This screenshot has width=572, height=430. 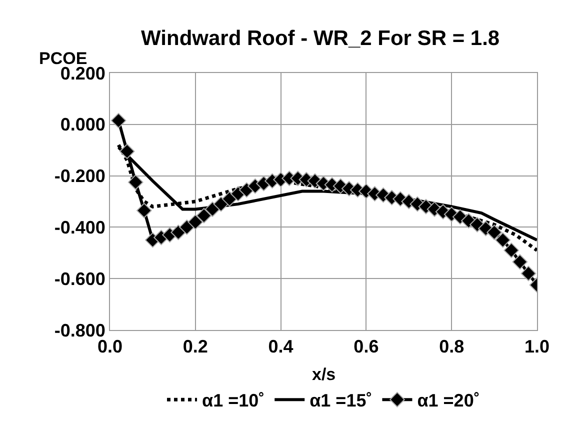 I want to click on x-tick-label: 0.2, so click(x=195, y=346).